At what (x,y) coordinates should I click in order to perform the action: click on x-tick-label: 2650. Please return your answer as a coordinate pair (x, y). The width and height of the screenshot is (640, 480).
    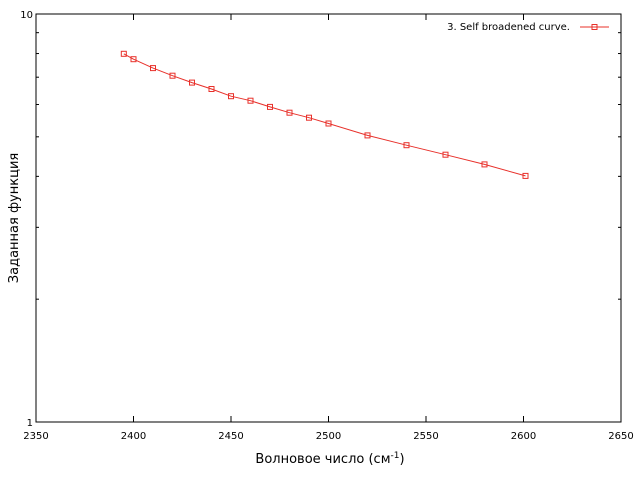
    Looking at the image, I should click on (620, 436).